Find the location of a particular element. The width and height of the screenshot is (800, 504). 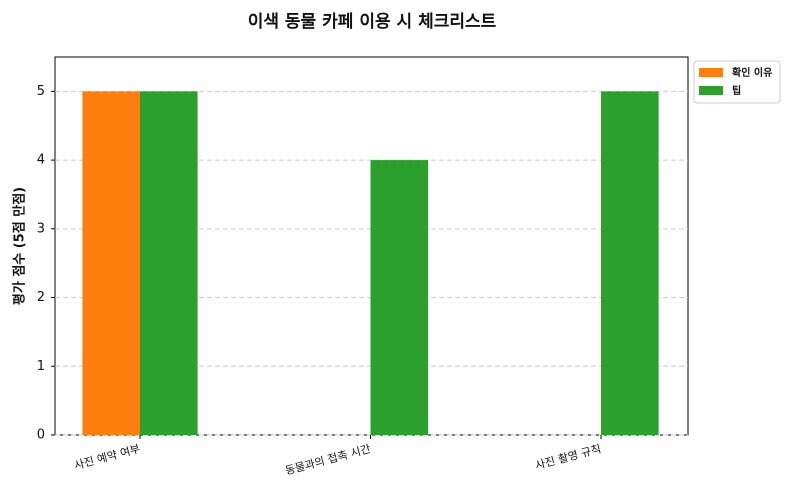

x-tick-label: 사진 촬영 규칙 is located at coordinates (568, 457).